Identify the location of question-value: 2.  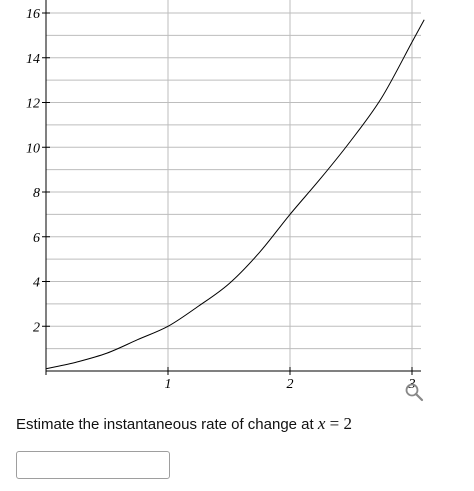
(348, 423).